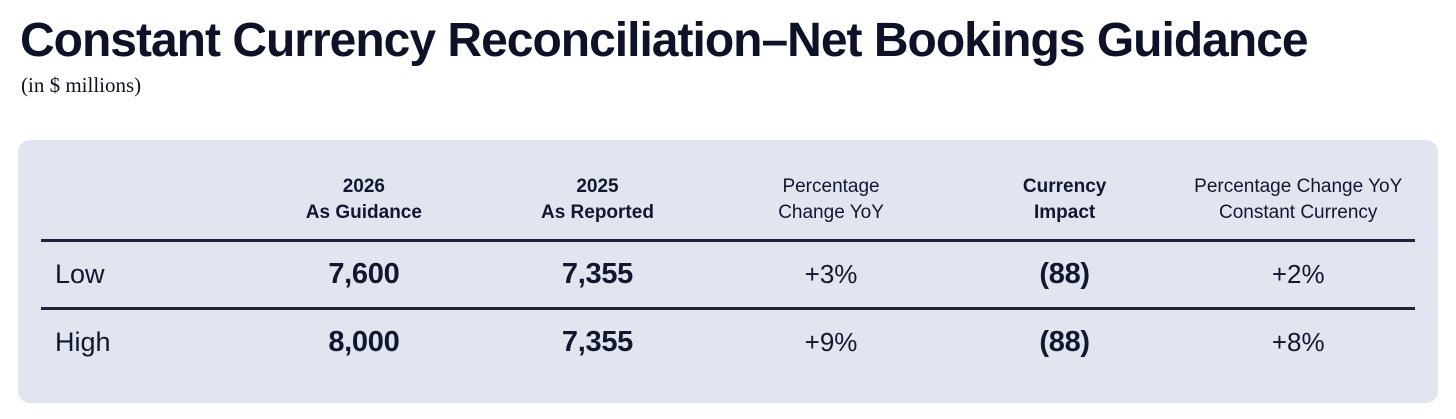 This screenshot has width=1456, height=419. I want to click on cell-high-percentage-change-yoy-constant-currency: +8%, so click(1298, 342).